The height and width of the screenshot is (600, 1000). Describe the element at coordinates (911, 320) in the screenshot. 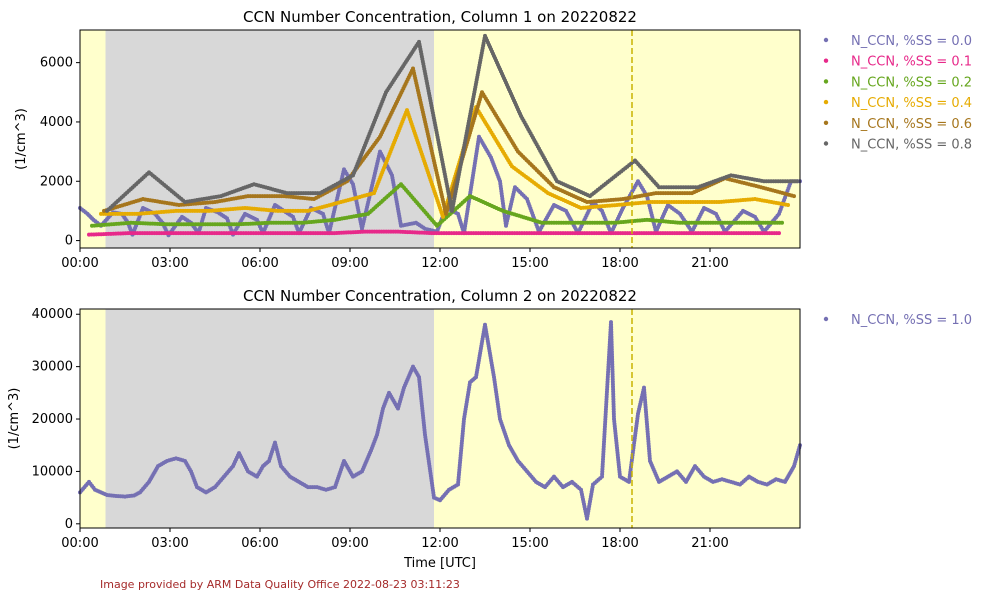

I see `legend-label: N_CCN, %SS = 1.0` at that location.